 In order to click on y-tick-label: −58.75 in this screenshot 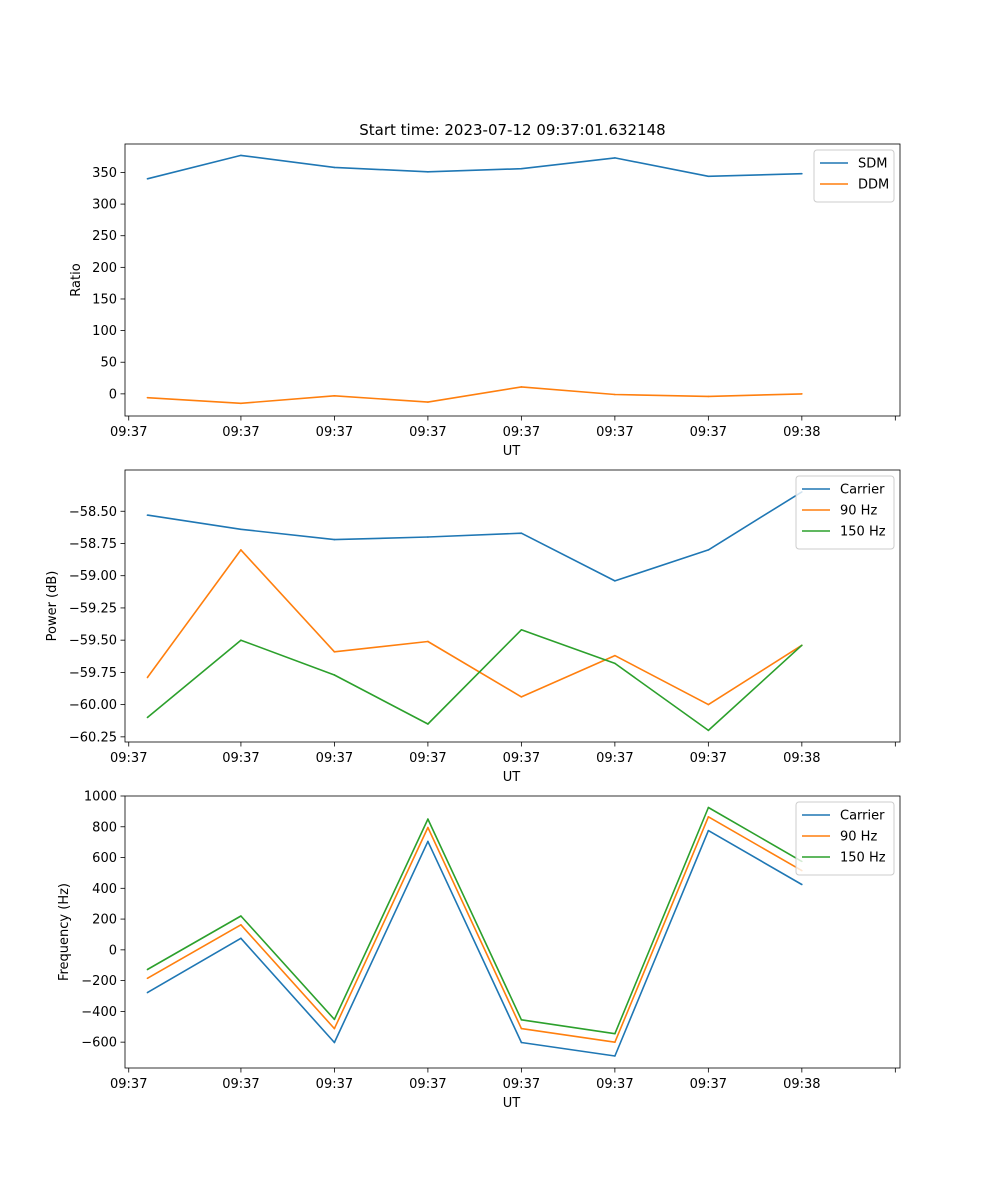, I will do `click(93, 544)`.